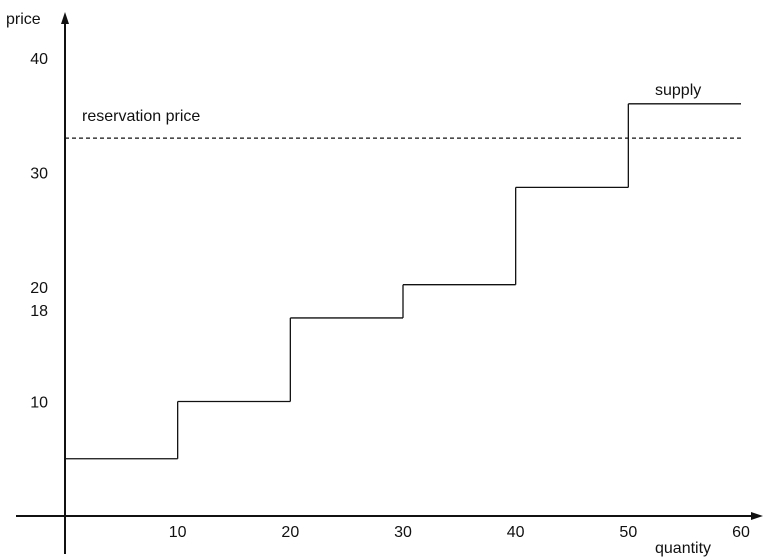 The image size is (763, 558). What do you see at coordinates (39, 311) in the screenshot?
I see `y-tick-label: 18` at bounding box center [39, 311].